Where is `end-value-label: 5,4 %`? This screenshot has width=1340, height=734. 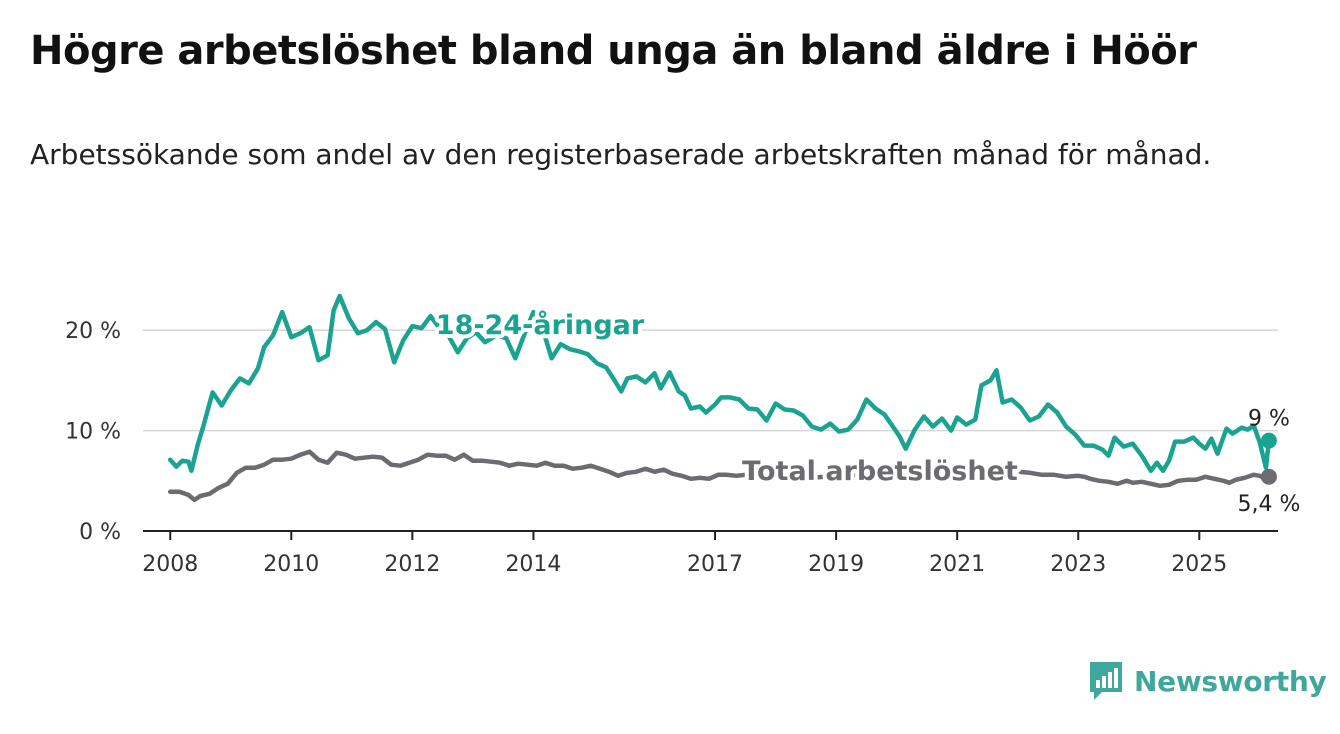
end-value-label: 5,4 % is located at coordinates (1268, 504).